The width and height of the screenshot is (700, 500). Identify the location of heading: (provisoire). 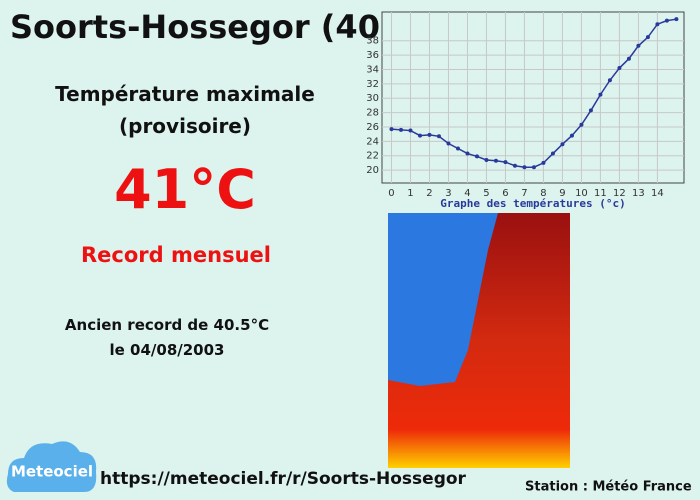
(185, 126).